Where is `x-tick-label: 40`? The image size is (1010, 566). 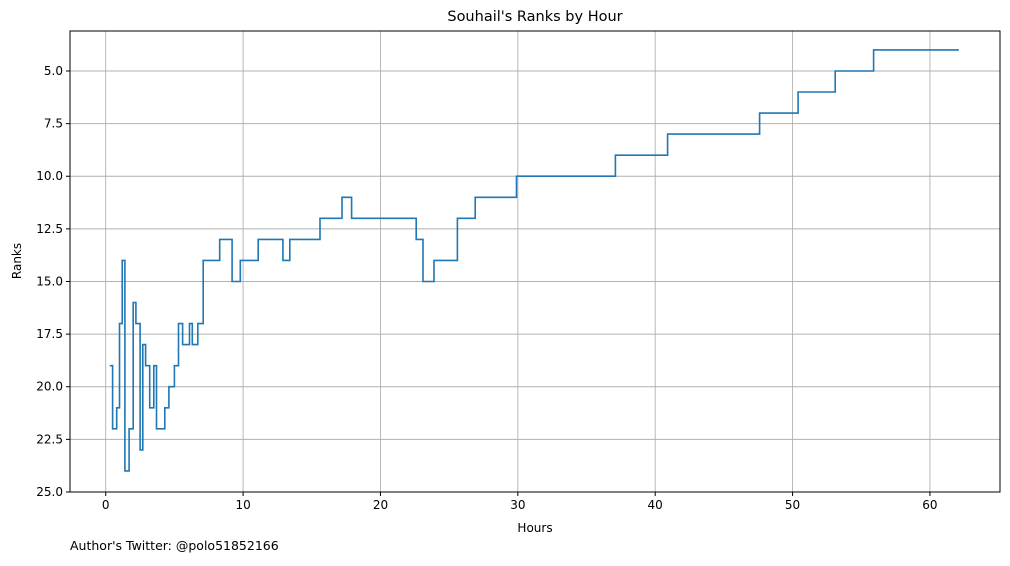 x-tick-label: 40 is located at coordinates (655, 505).